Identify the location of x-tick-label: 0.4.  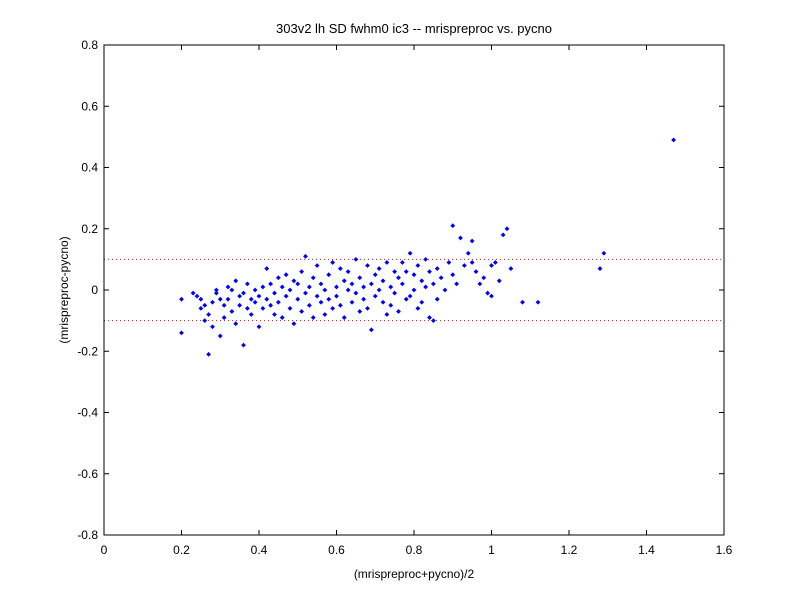
(259, 550).